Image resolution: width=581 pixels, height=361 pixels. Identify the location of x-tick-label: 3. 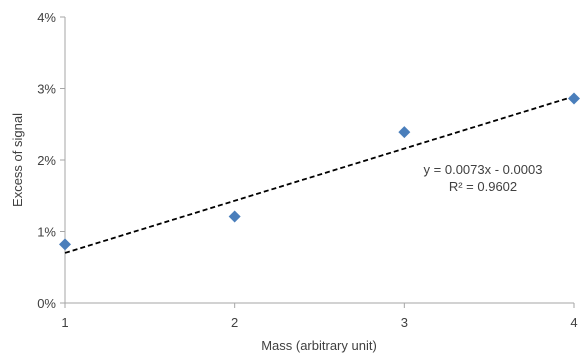
(404, 322).